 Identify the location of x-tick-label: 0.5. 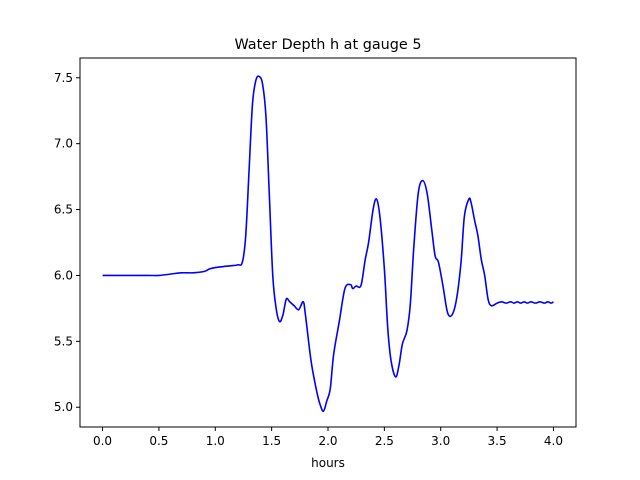
(158, 441).